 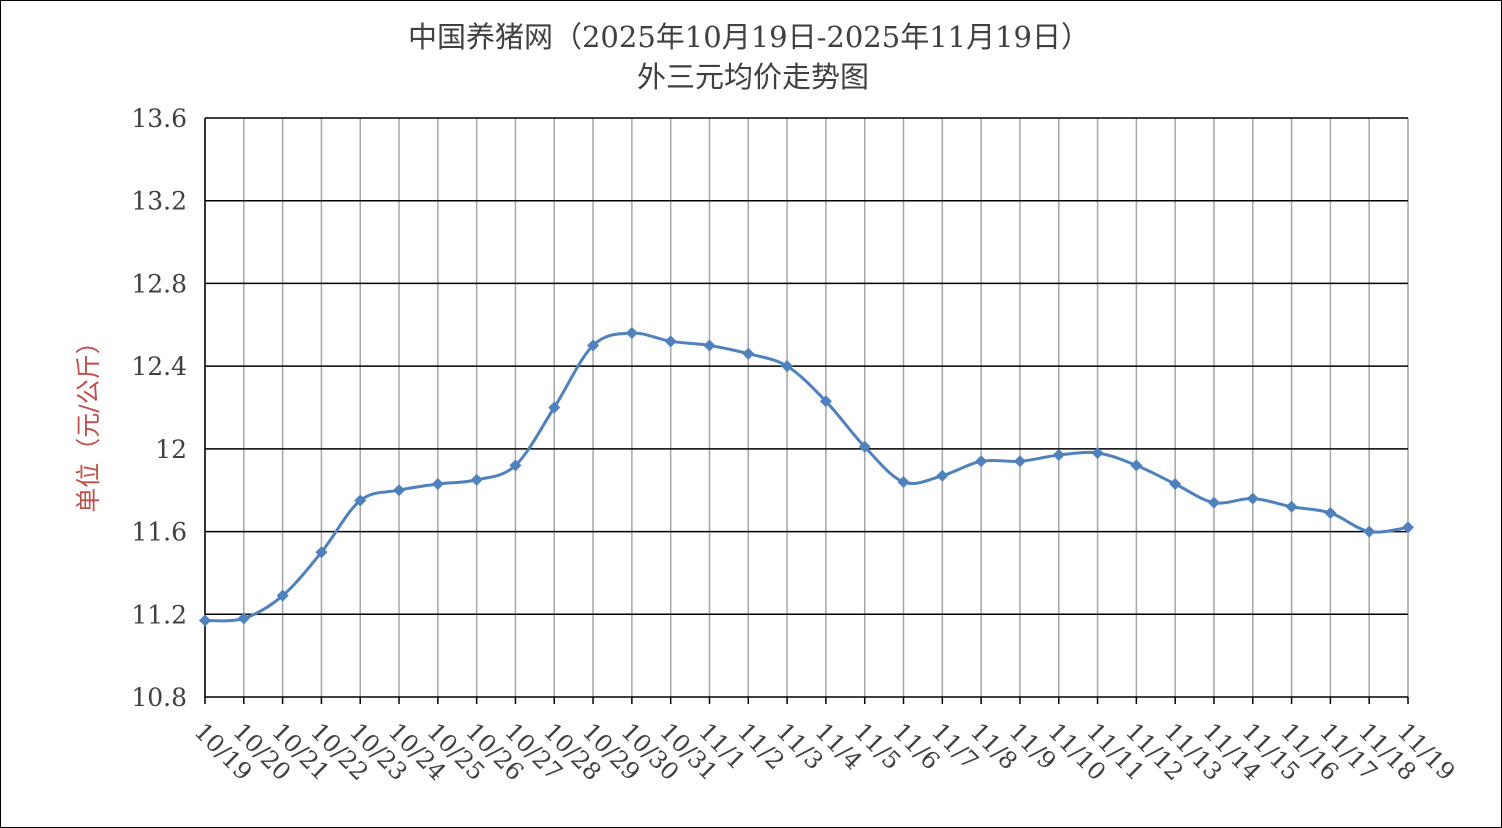 I want to click on y-tick-label: 13.2, so click(x=159, y=201).